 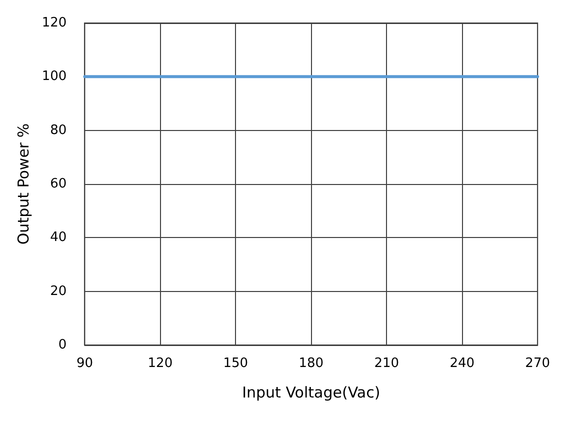 I want to click on x-tick-label: 150, so click(x=235, y=363).